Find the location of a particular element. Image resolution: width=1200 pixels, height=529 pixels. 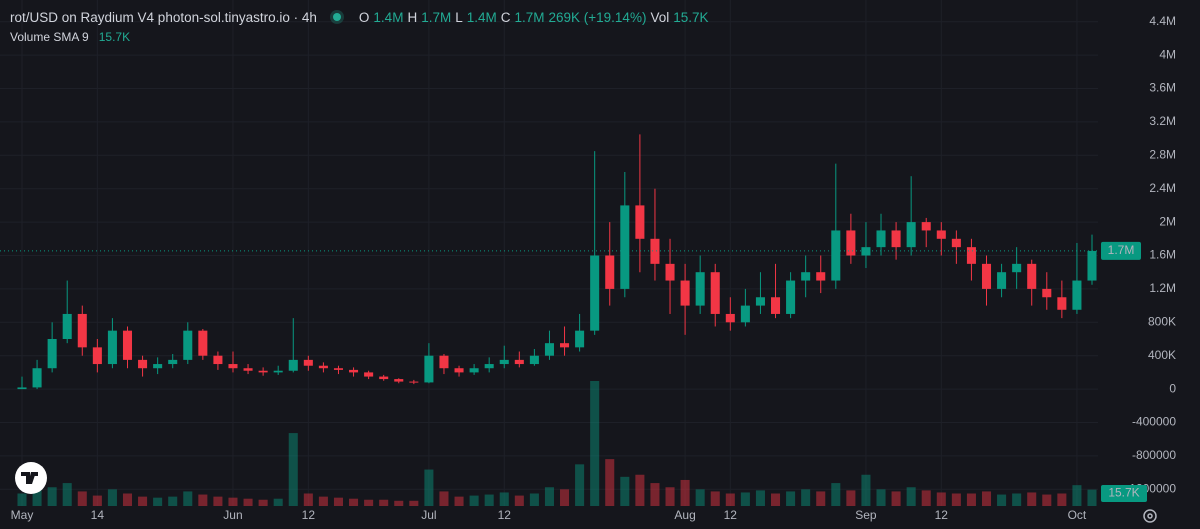

y-tick-label: 2M is located at coordinates (1167, 221).